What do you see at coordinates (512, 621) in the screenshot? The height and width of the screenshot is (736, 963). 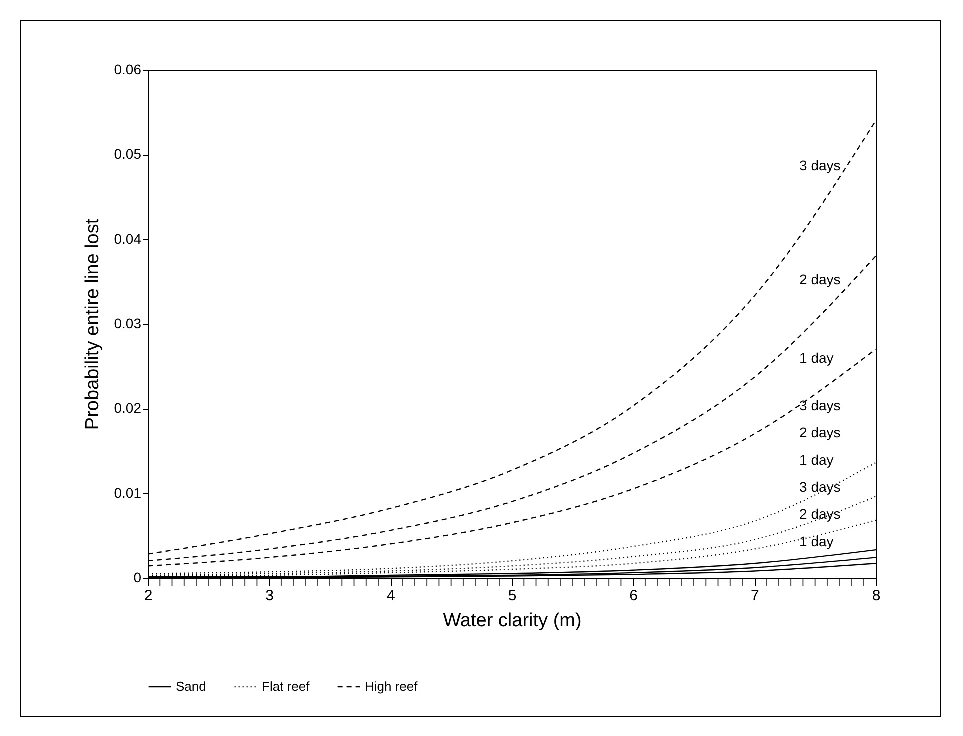 I see `x-axis-title: Water clarity (m)` at bounding box center [512, 621].